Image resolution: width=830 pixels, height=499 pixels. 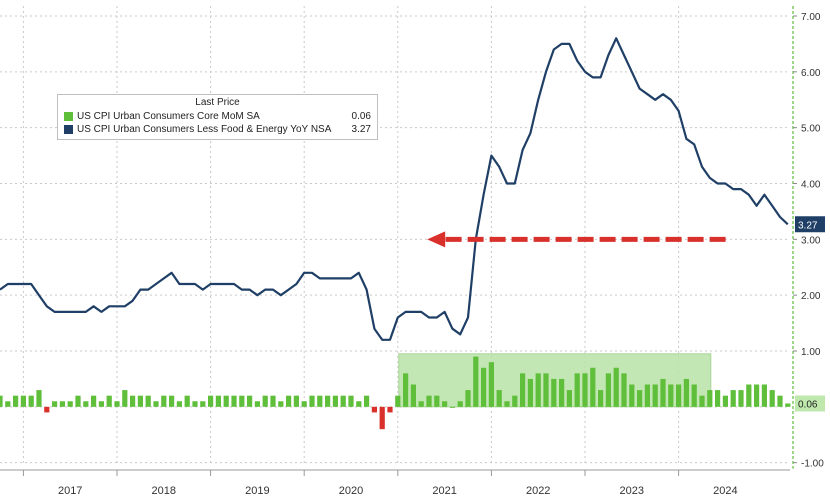 I want to click on legend-value-core-yoy: 3.27, so click(x=361, y=129).